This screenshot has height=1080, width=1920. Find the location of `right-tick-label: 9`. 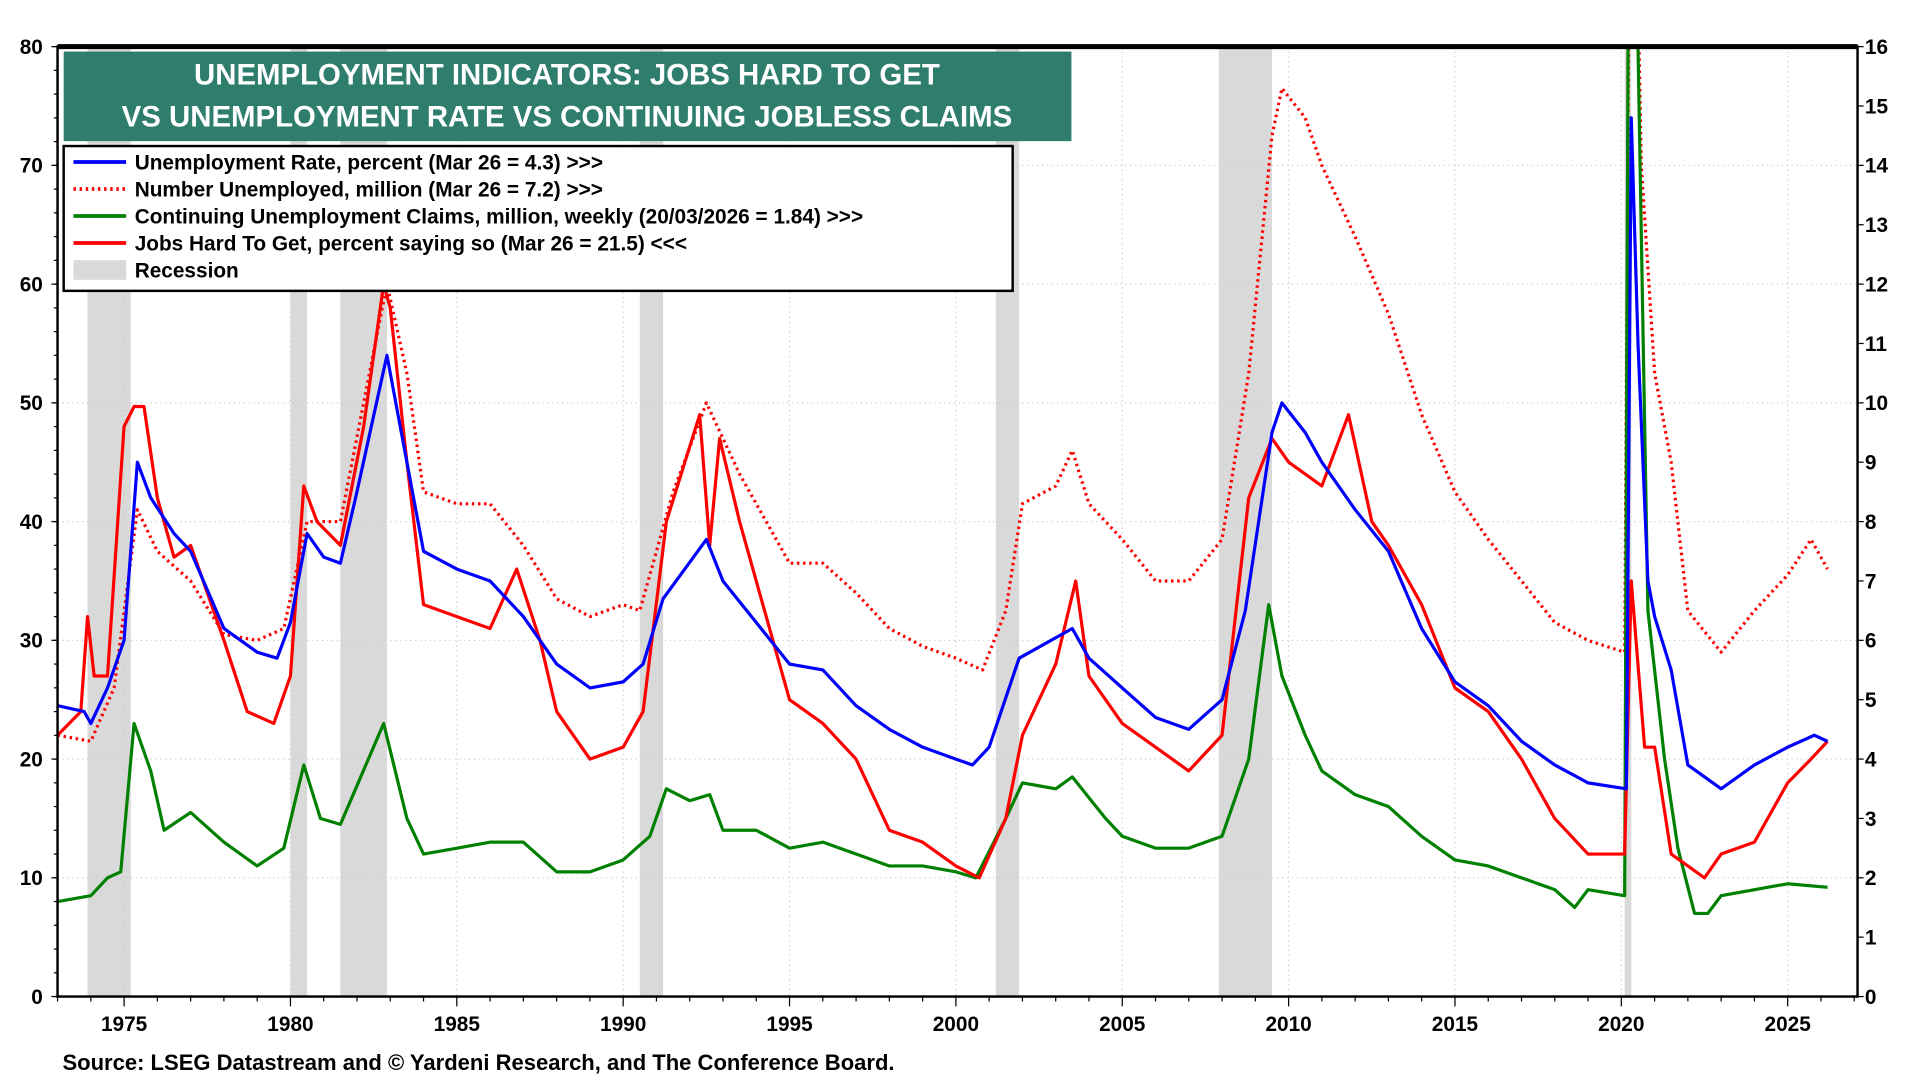

right-tick-label: 9 is located at coordinates (1871, 463).